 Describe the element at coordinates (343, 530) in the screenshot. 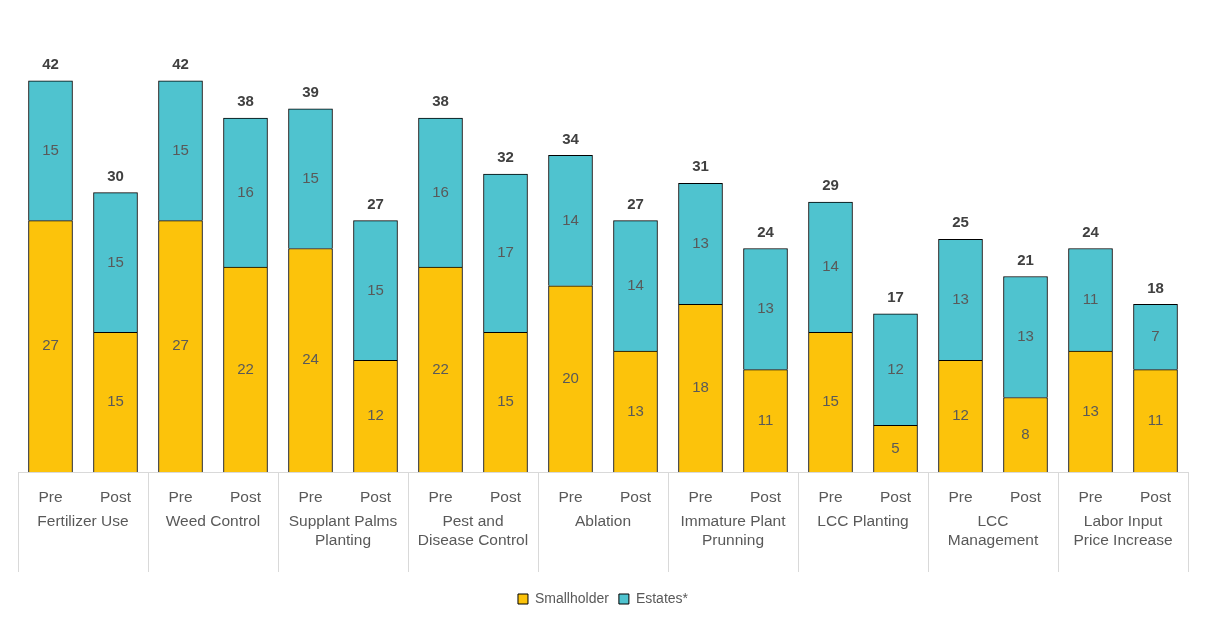

I see `text: Supplant Palms Planting` at that location.